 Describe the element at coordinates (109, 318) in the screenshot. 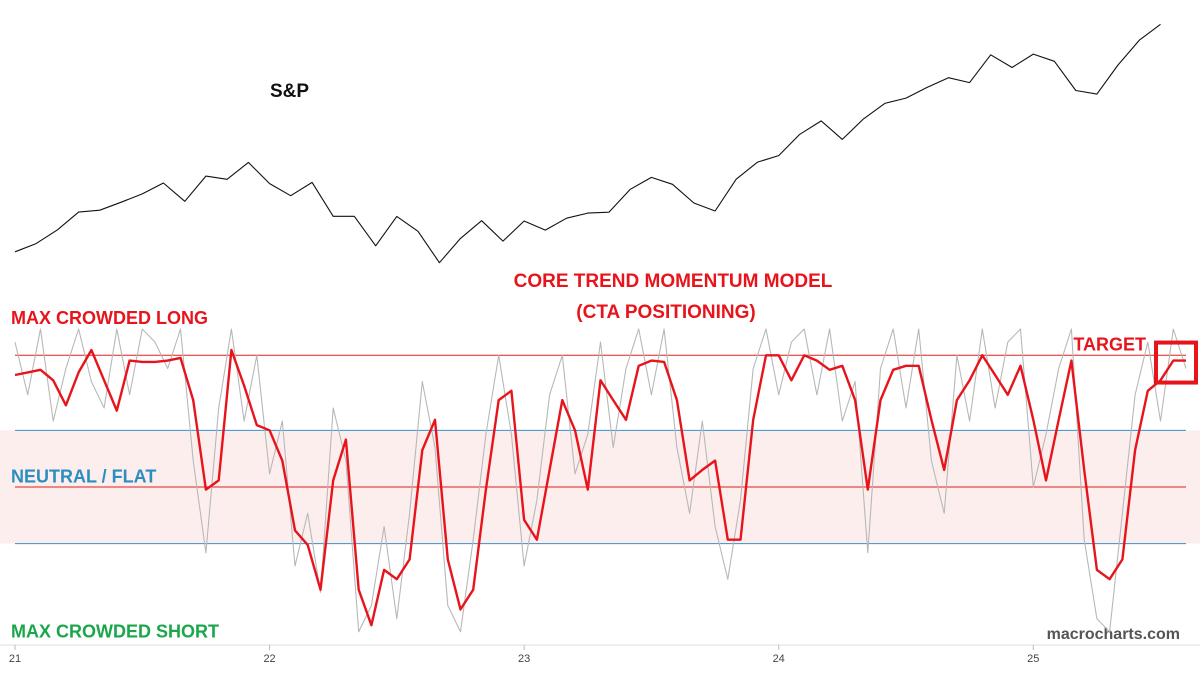

I see `level-label: MAX CROWDED LONG` at that location.